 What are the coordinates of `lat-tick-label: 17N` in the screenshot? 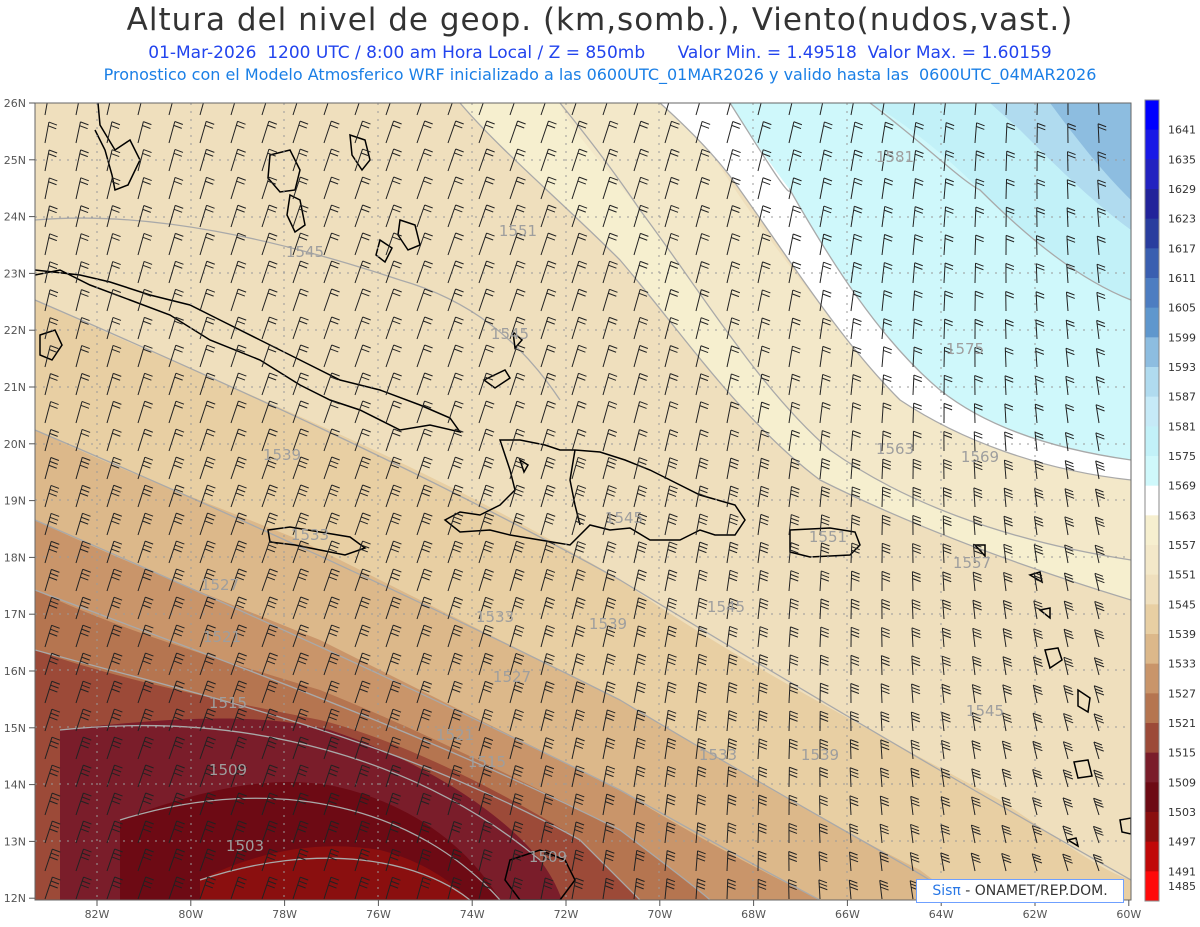 It's located at (15, 614).